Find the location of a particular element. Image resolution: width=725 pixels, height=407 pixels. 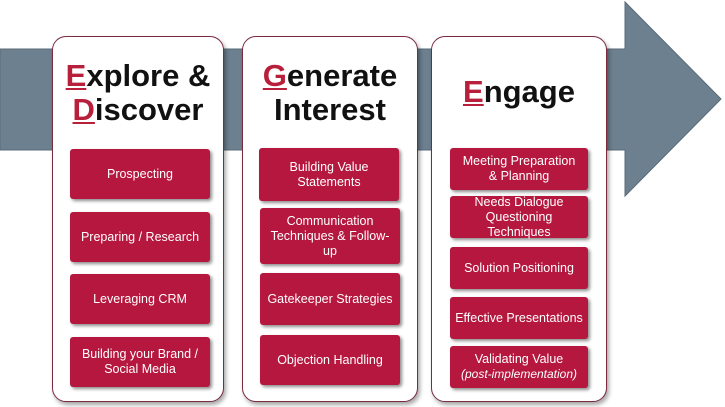

title-rest: enerate is located at coordinates (342, 75).